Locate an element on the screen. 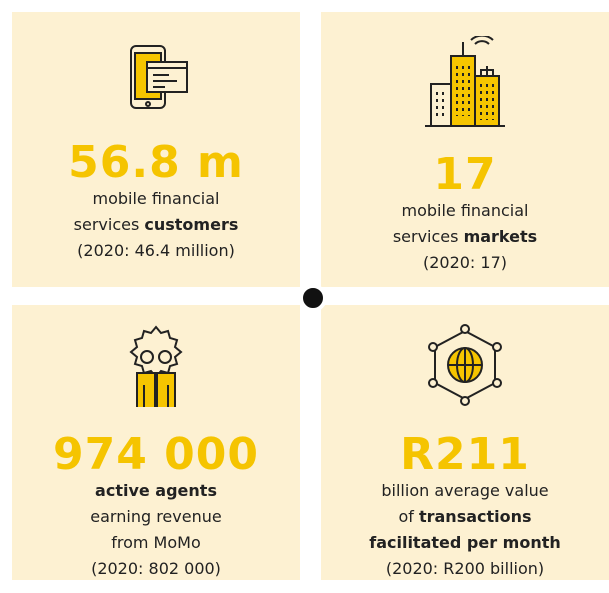  stat-line: services customers is located at coordinates (156, 225).